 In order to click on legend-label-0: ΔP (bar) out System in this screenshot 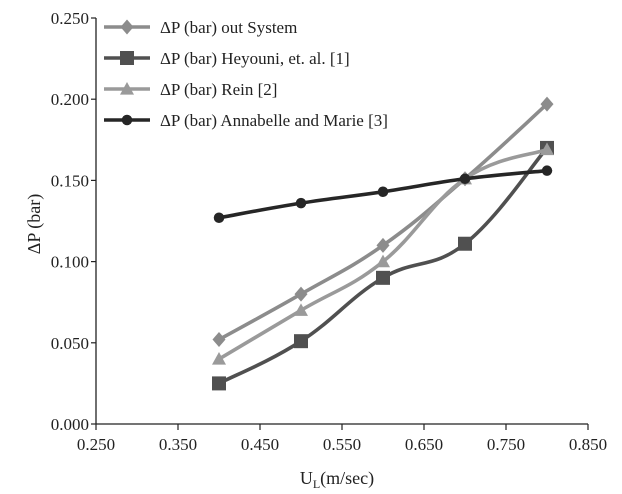, I will do `click(228, 27)`.